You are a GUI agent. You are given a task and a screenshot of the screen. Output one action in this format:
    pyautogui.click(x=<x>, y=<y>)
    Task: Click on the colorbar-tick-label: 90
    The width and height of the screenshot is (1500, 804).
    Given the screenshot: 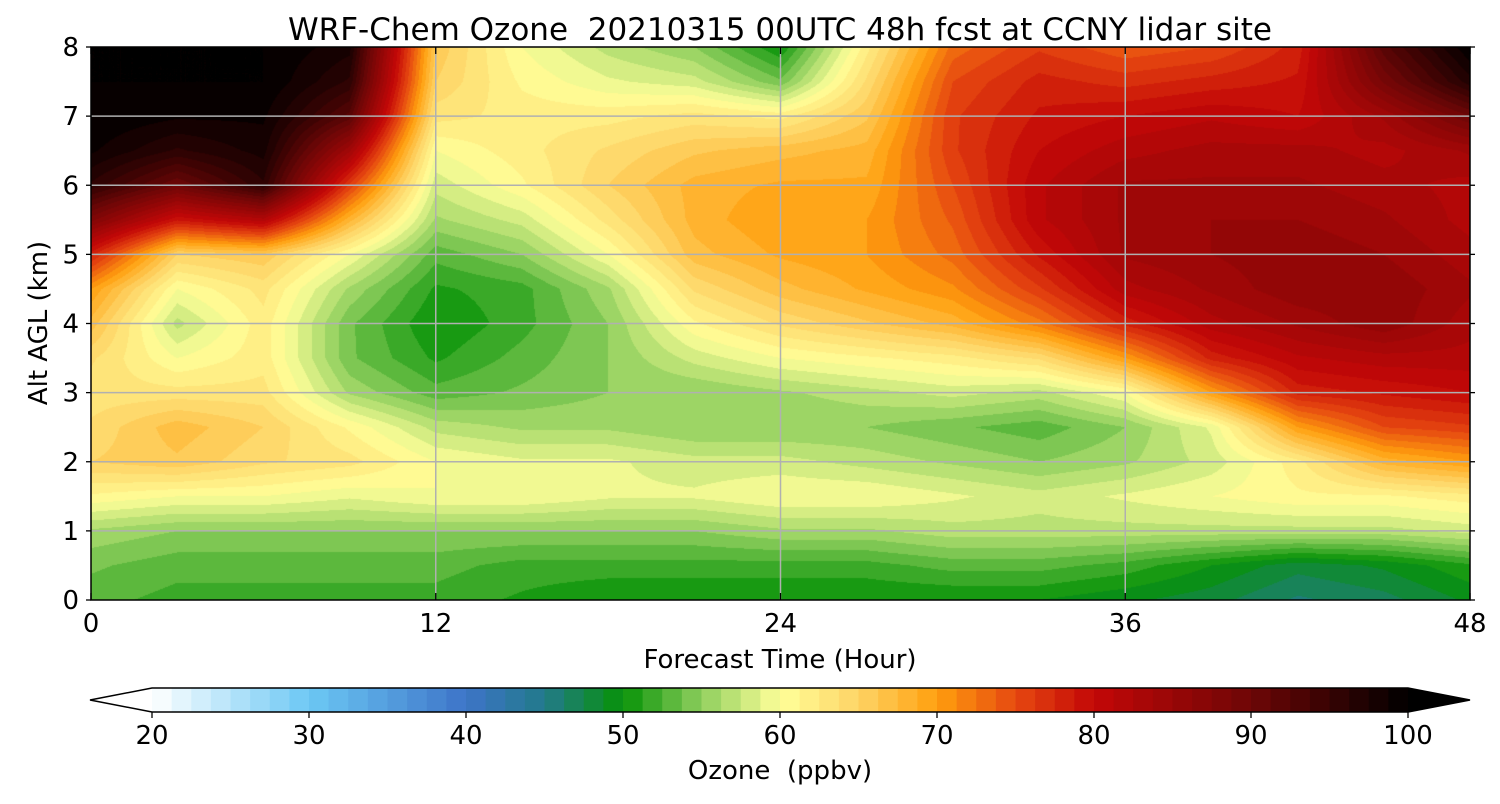 What is the action you would take?
    pyautogui.click(x=1250, y=736)
    